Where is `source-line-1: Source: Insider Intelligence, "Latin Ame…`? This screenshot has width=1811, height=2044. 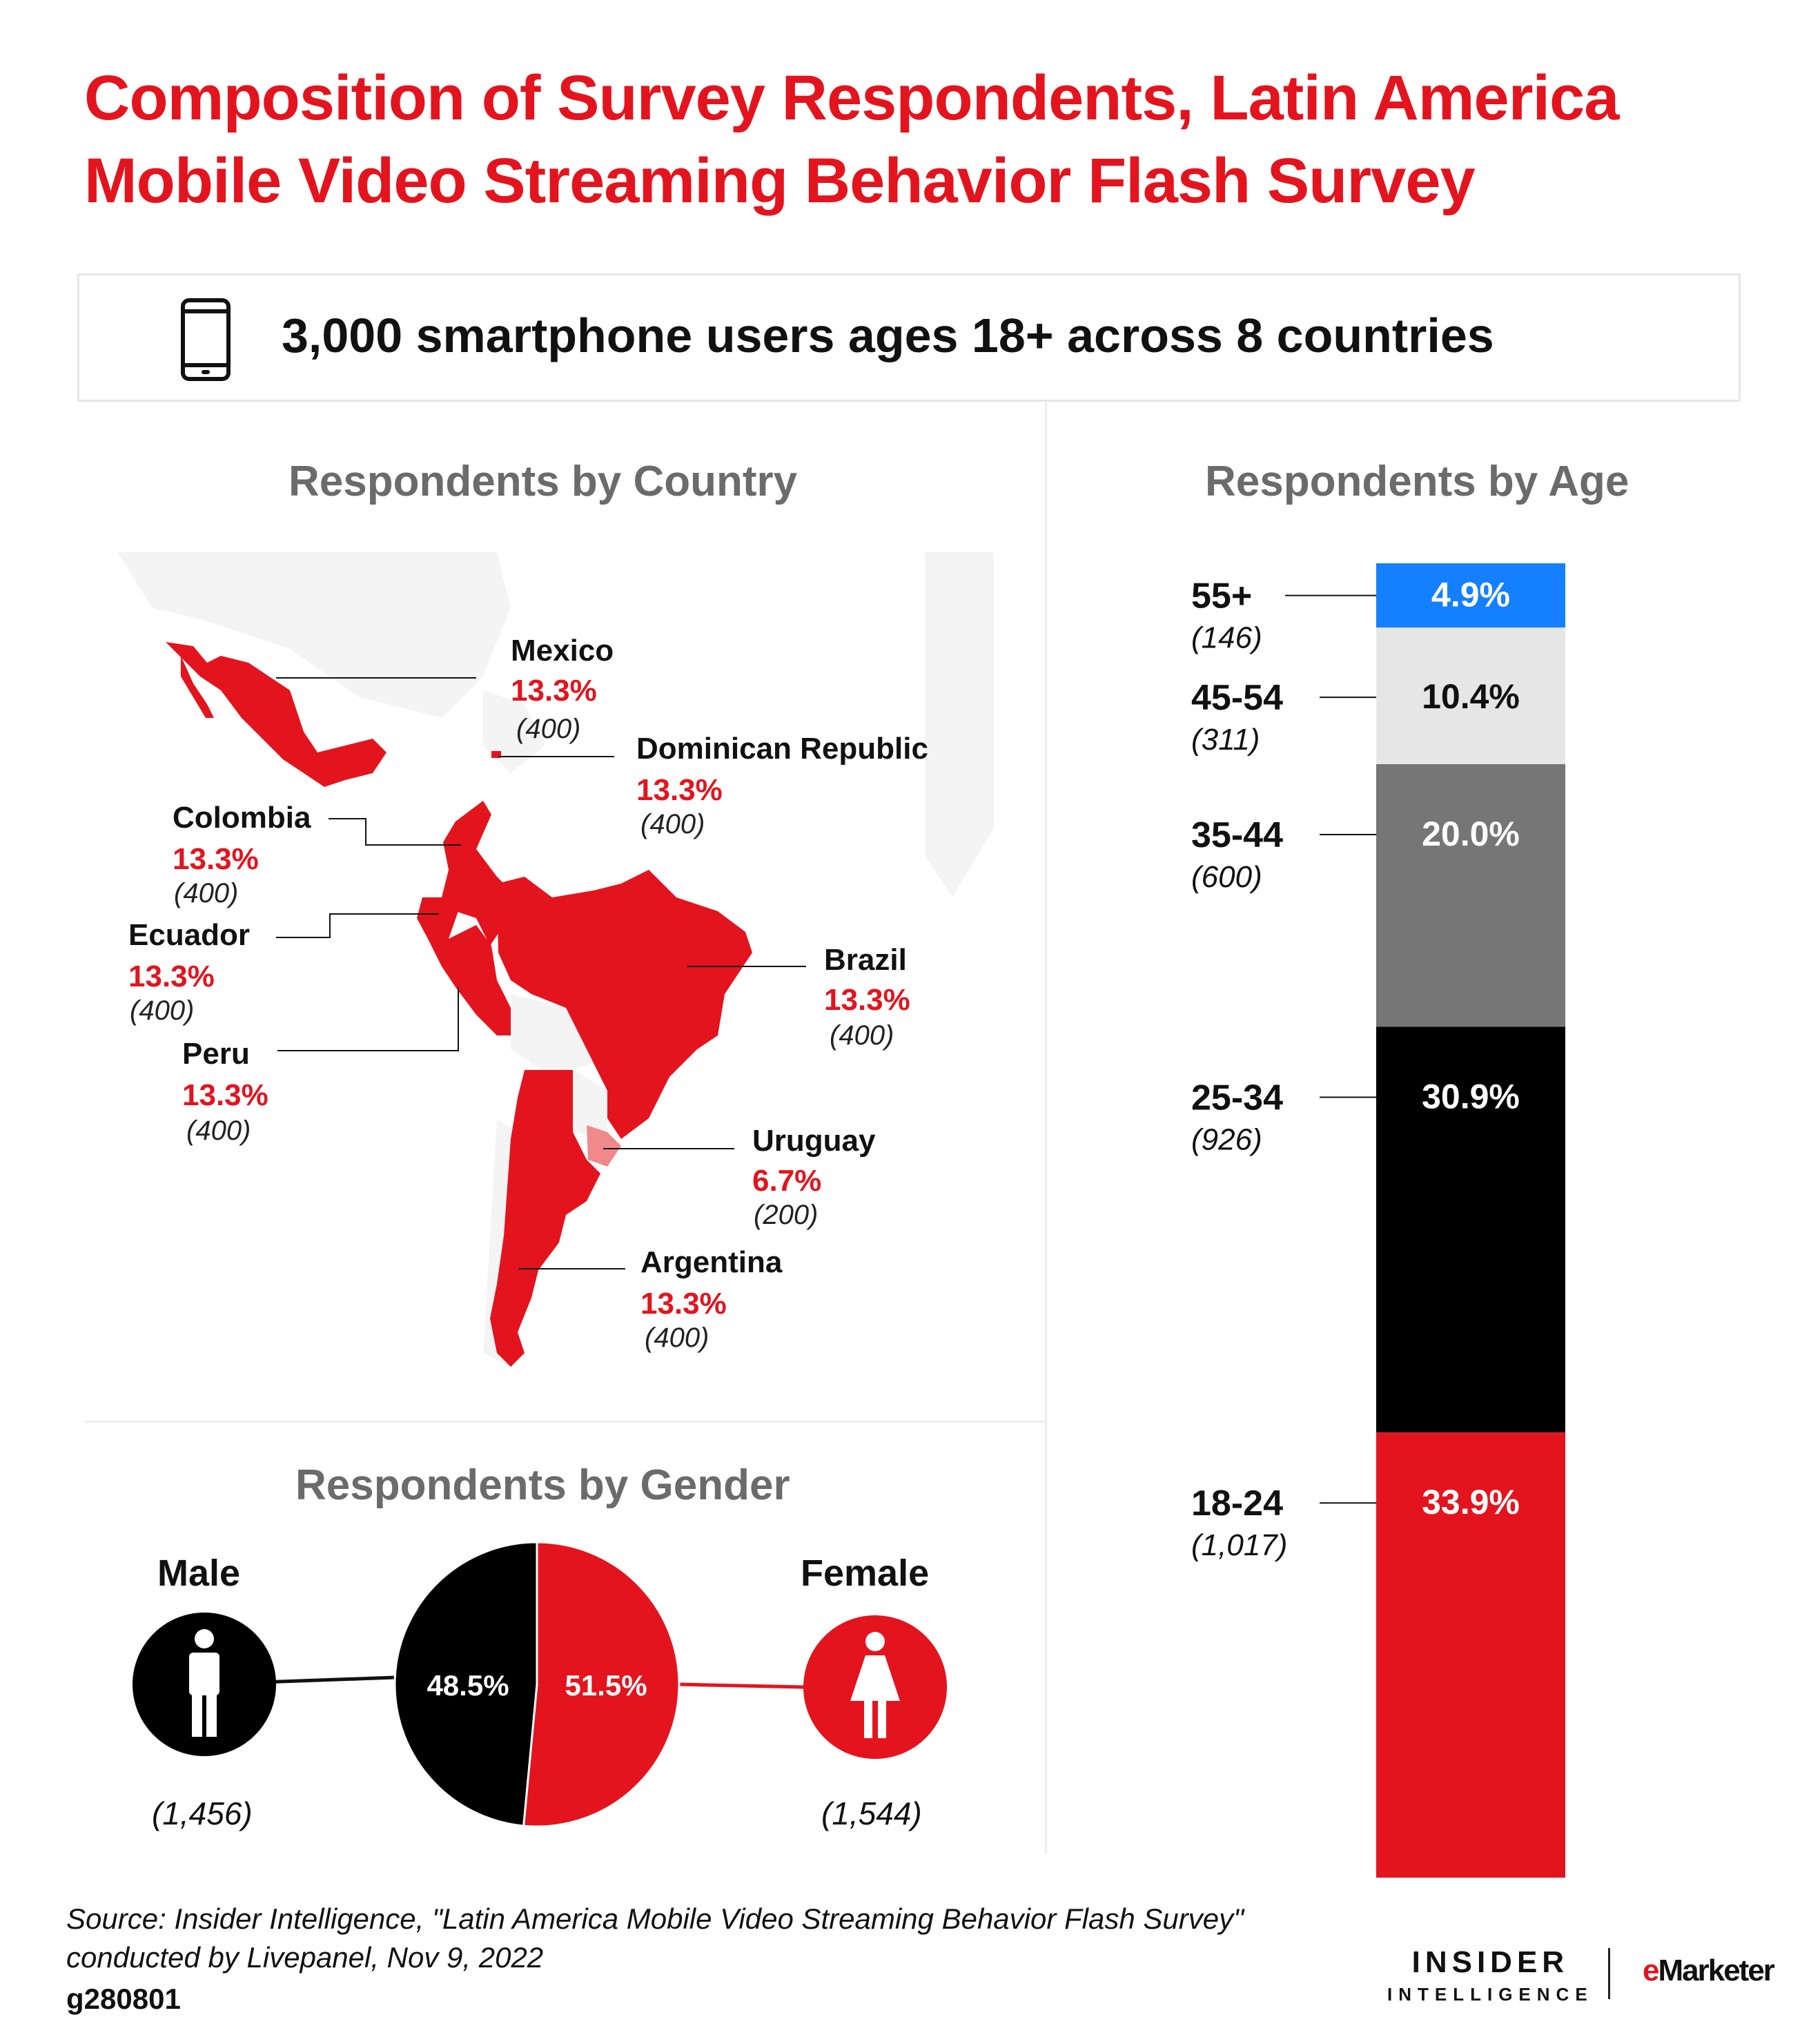 source-line-1: Source: Insider Intelligence, "Latin Ame… is located at coordinates (655, 1918).